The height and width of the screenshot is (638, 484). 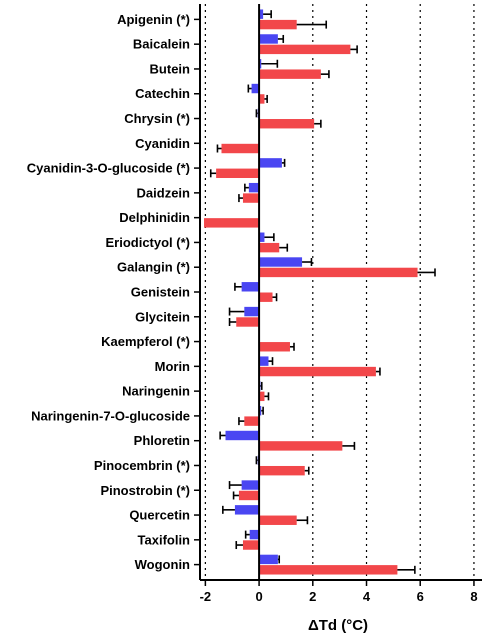 What do you see at coordinates (164, 192) in the screenshot?
I see `category-label: Daidzein` at bounding box center [164, 192].